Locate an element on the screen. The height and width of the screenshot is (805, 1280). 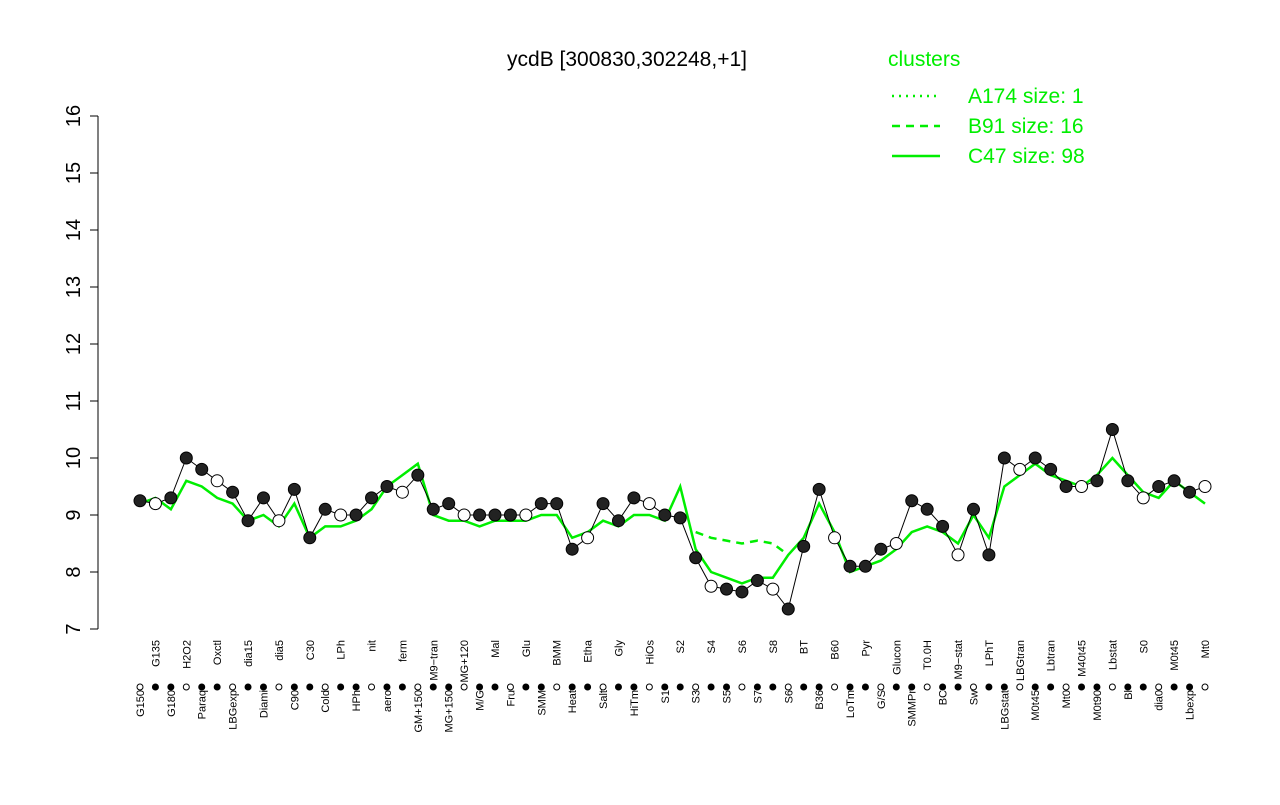
x-tick-label: C30 is located at coordinates (311, 650).